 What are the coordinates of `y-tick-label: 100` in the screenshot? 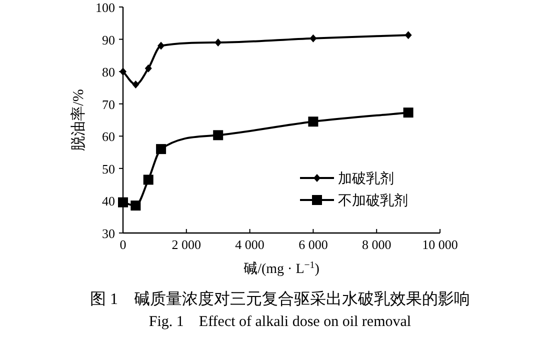 It's located at (105, 7).